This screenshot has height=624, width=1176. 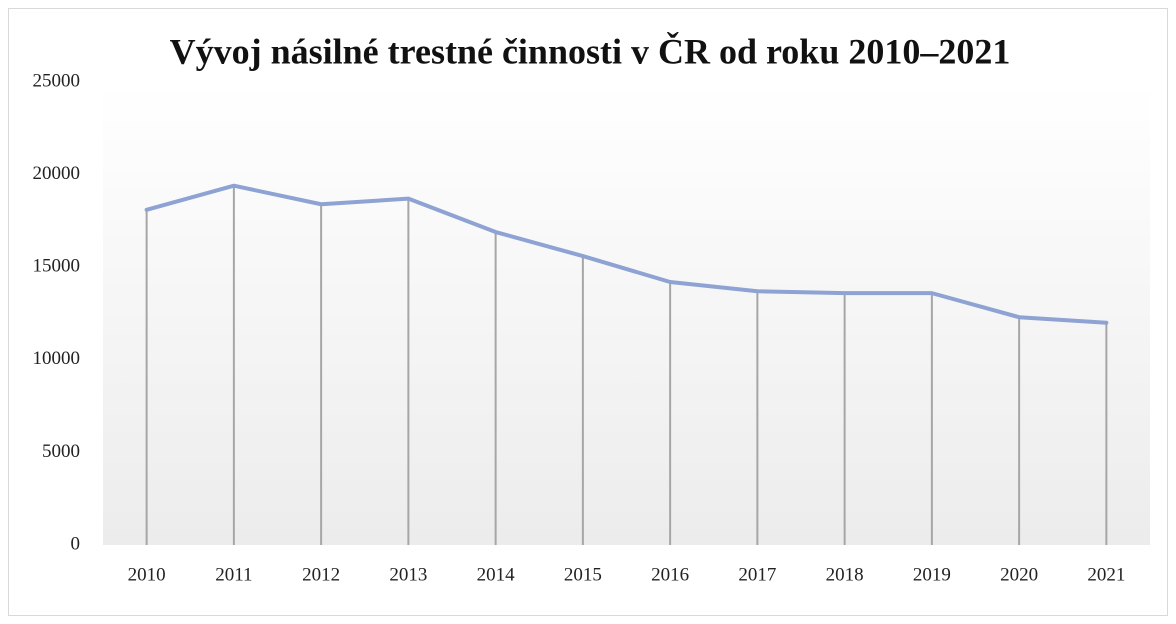 What do you see at coordinates (932, 574) in the screenshot?
I see `x-tick-label: 2019` at bounding box center [932, 574].